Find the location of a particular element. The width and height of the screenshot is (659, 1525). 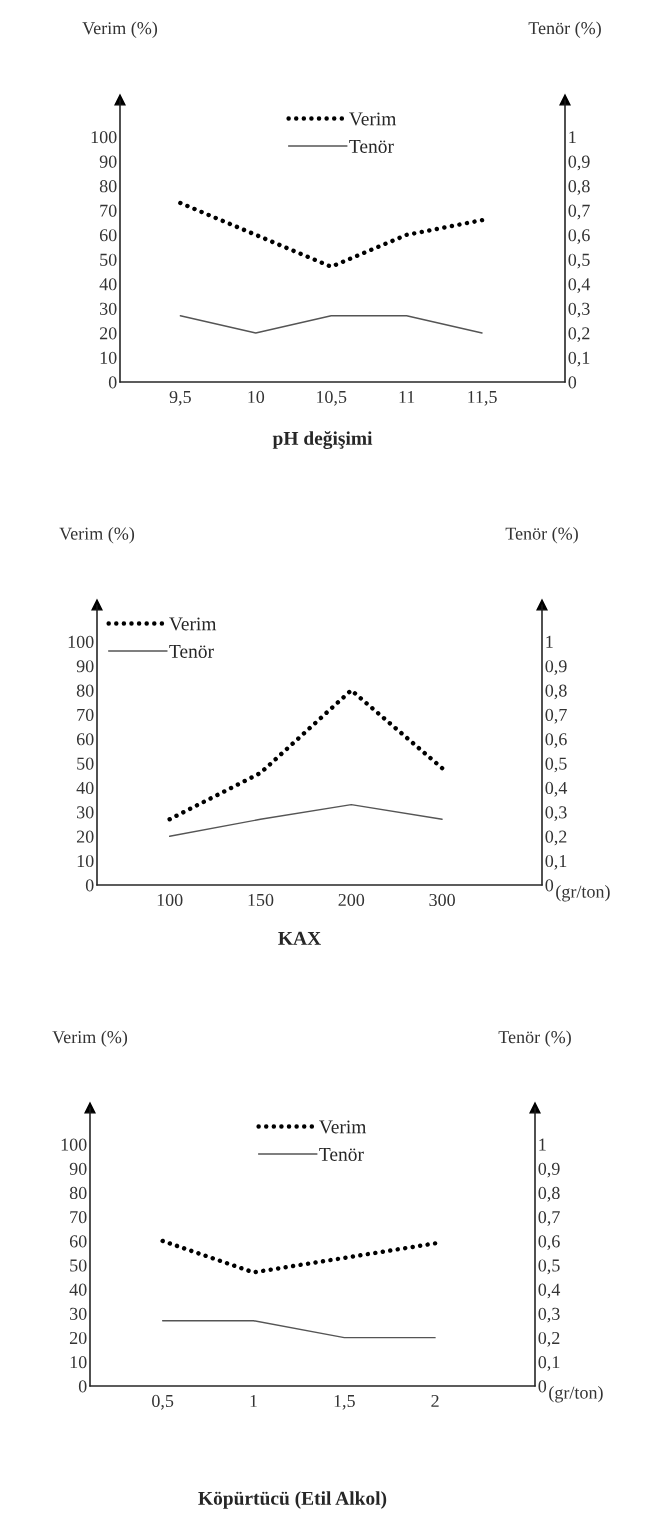

text: pH değişimi is located at coordinates (322, 440).